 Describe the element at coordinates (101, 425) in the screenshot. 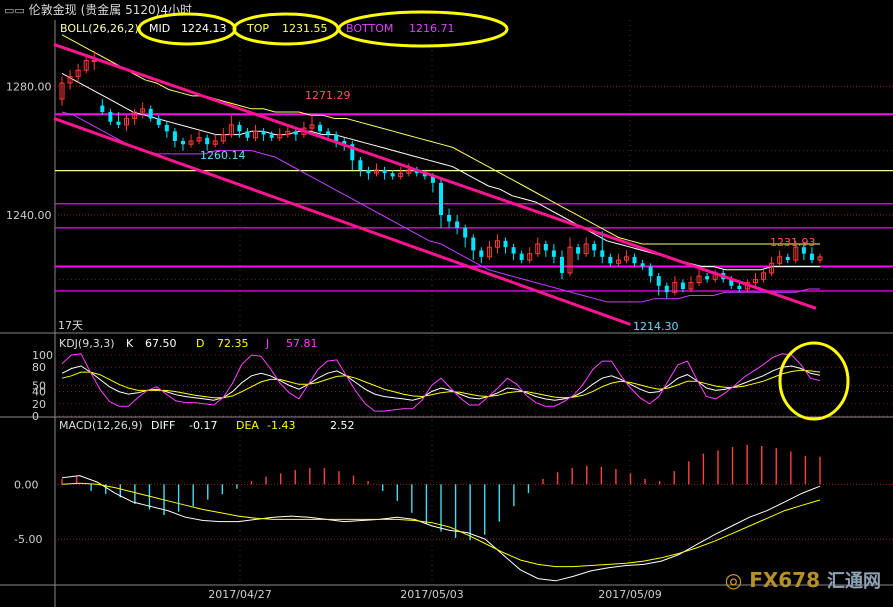

I see `macd-indicator-label: MACD(12,26,9)` at that location.